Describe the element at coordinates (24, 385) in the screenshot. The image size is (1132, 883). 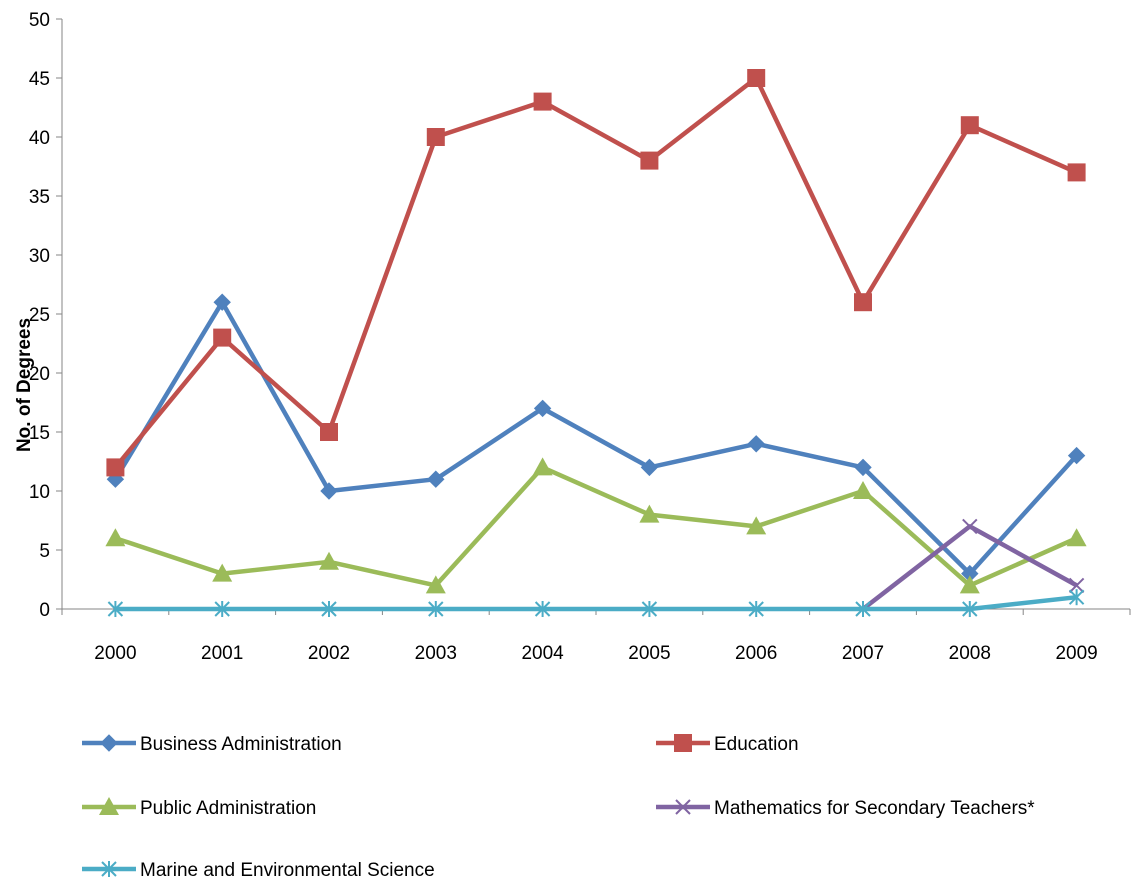
I see `y-axis-title: No. of Degrees` at that location.